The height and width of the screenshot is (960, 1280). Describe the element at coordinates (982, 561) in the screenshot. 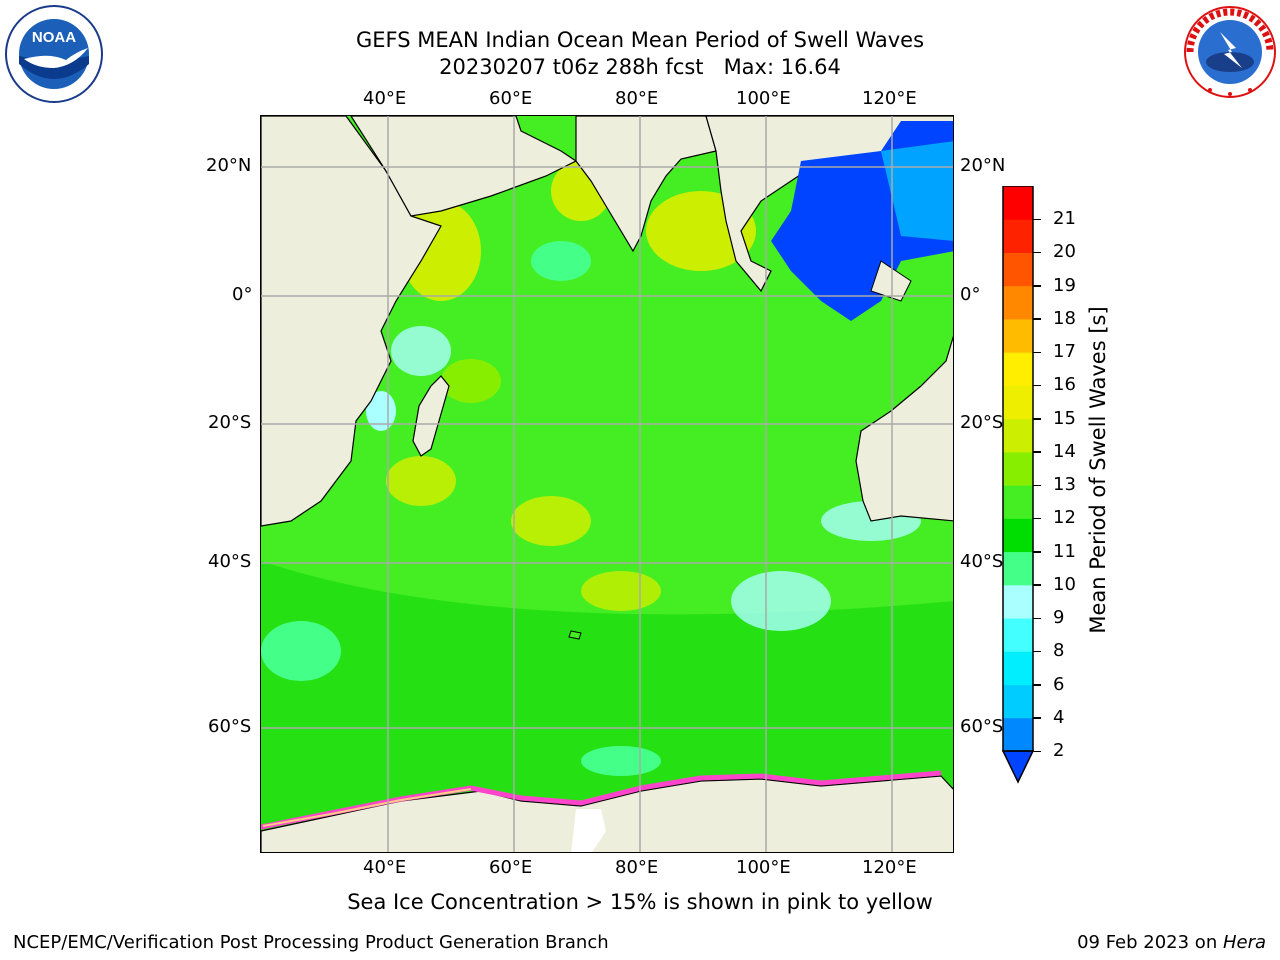

I see `lat-label-right-40s: 40°S` at that location.